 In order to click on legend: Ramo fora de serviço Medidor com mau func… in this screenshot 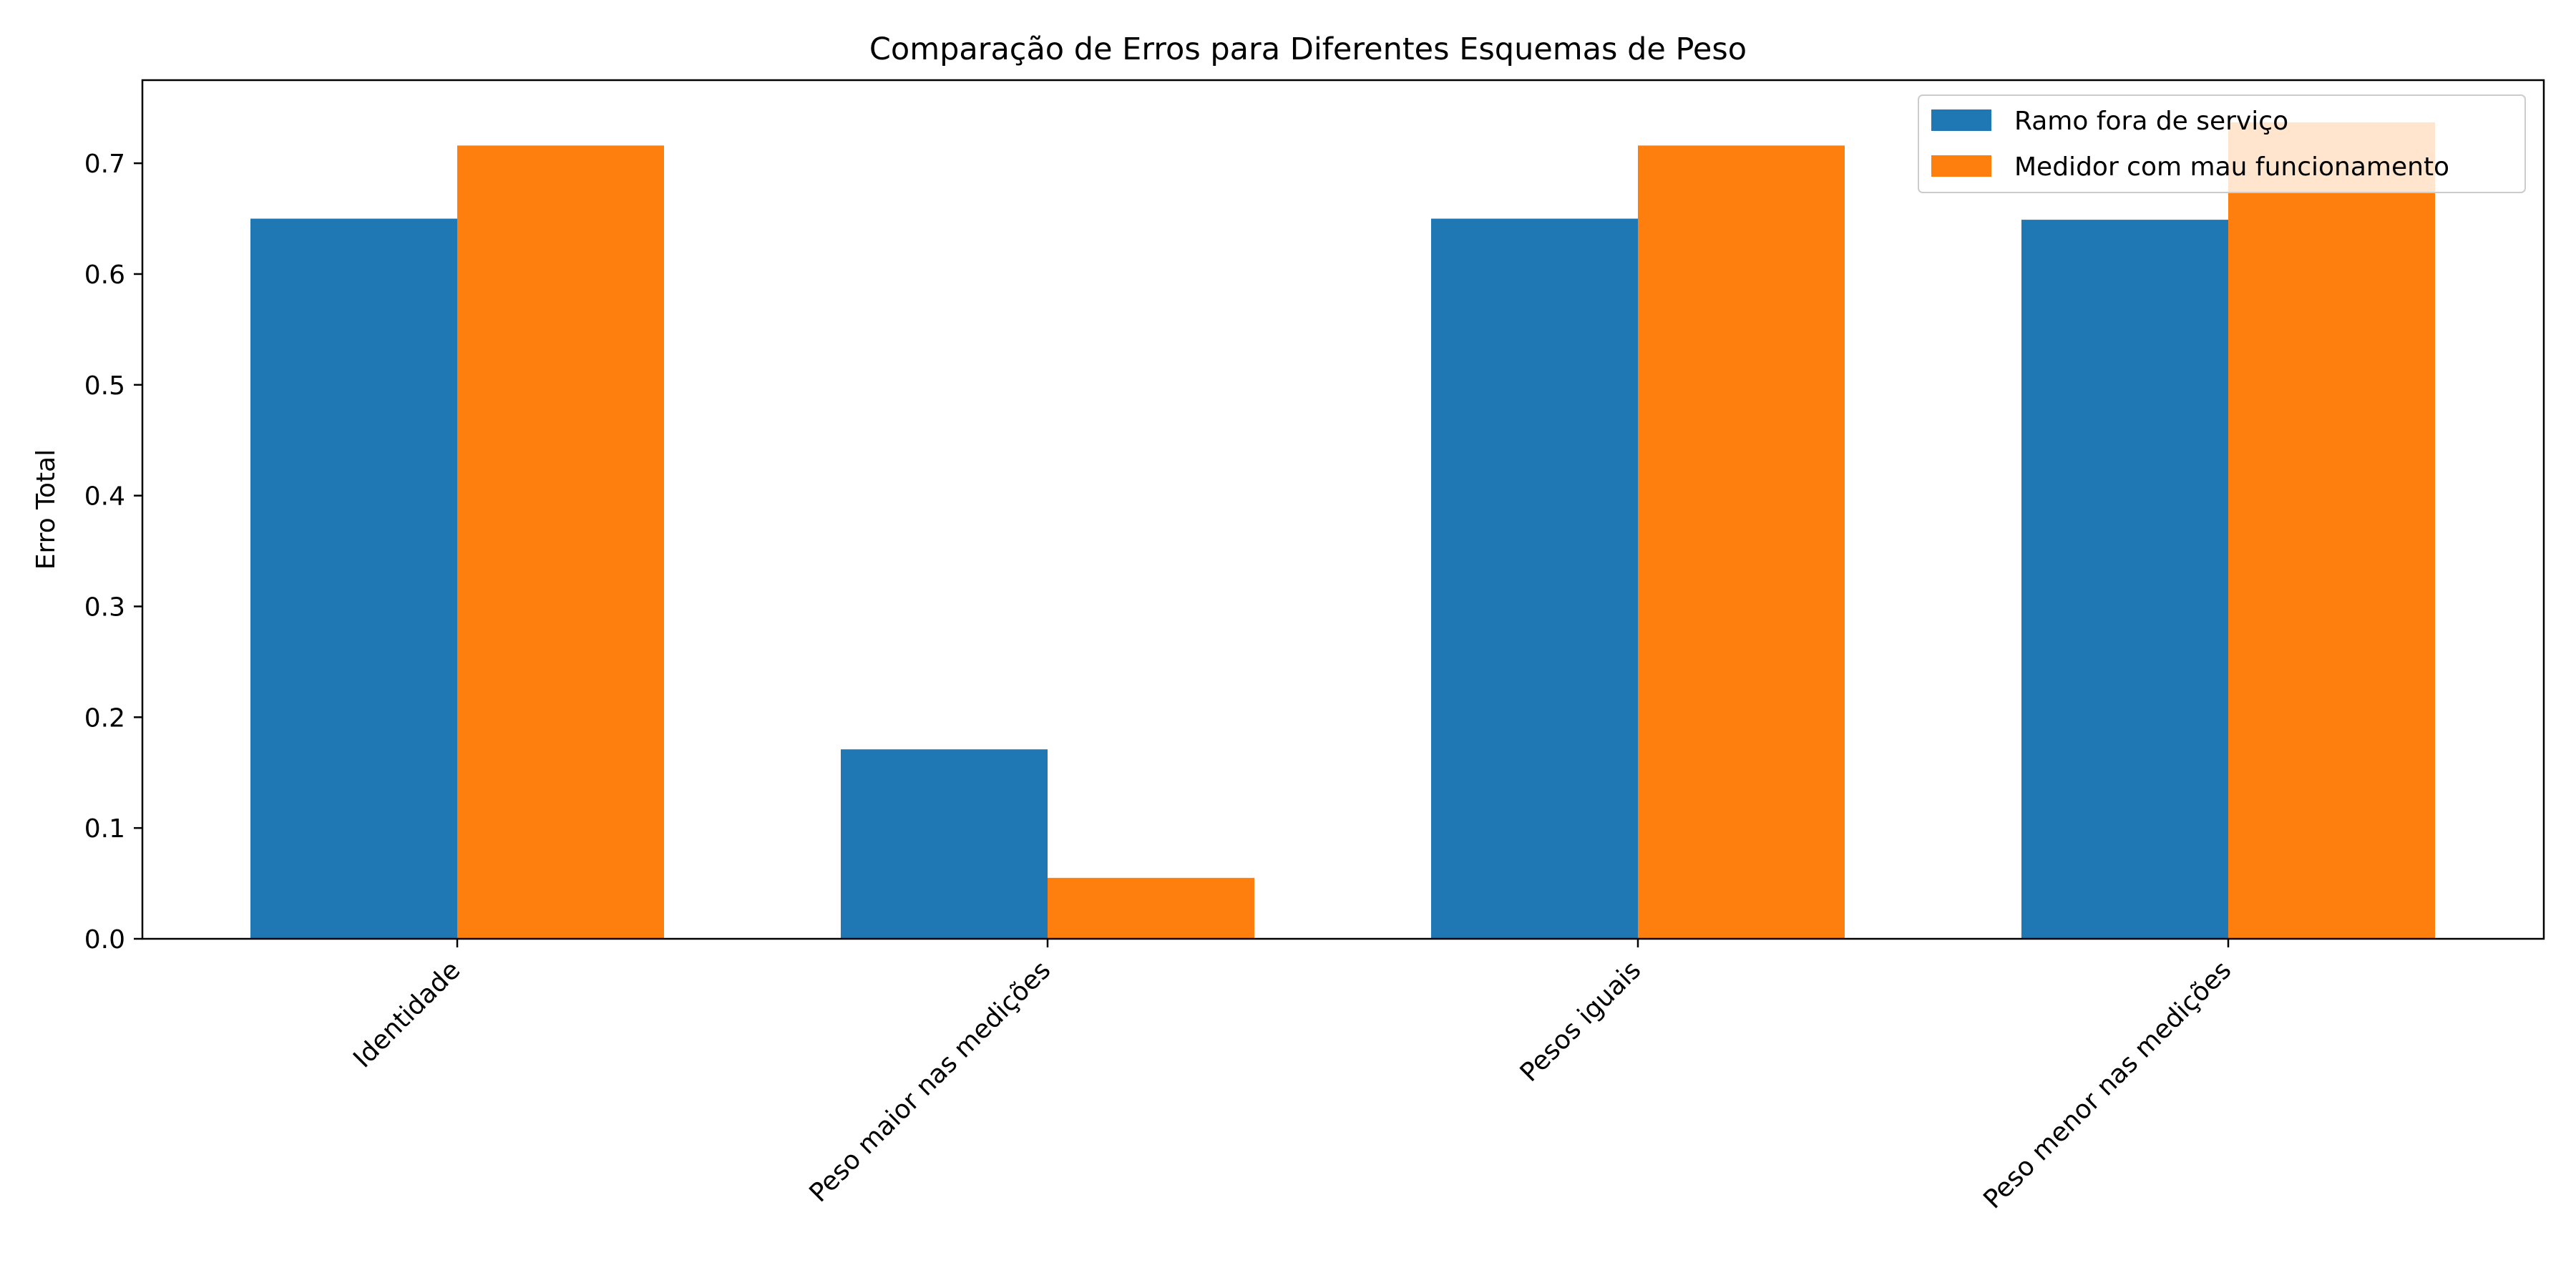, I will do `click(2222, 143)`.